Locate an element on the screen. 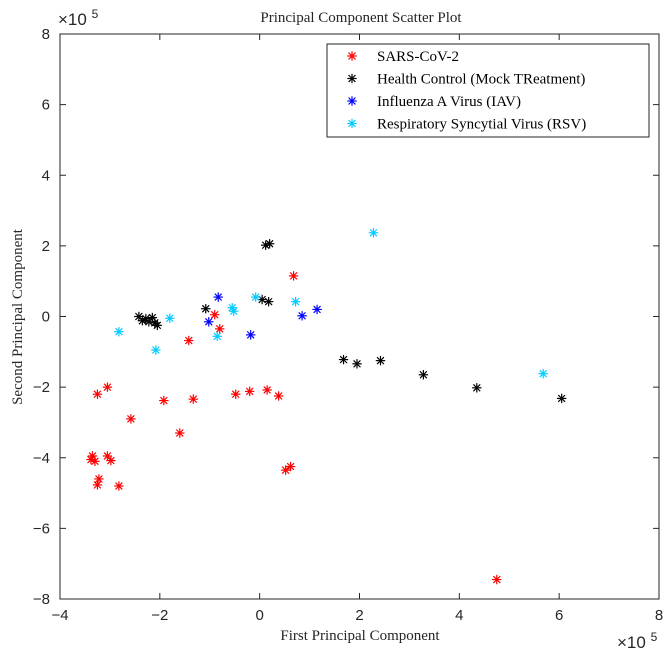 This screenshot has width=668, height=655. x-tick-label: 8 is located at coordinates (659, 615).